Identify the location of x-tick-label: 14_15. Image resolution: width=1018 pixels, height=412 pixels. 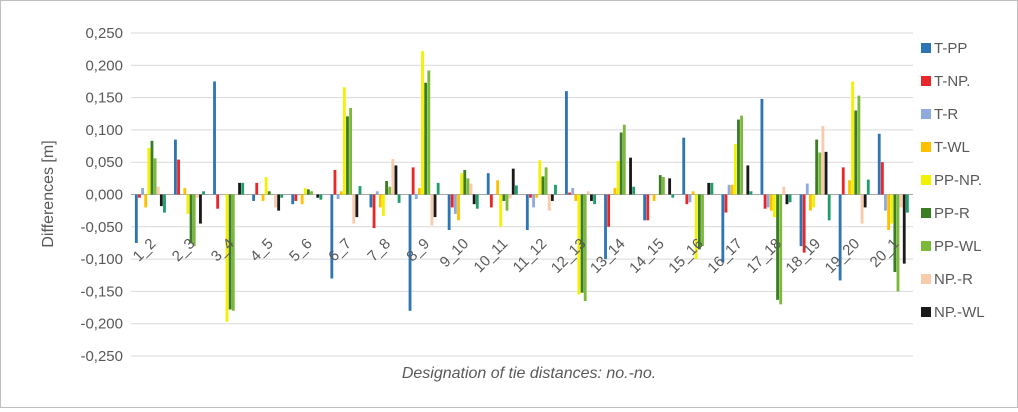
(647, 256).